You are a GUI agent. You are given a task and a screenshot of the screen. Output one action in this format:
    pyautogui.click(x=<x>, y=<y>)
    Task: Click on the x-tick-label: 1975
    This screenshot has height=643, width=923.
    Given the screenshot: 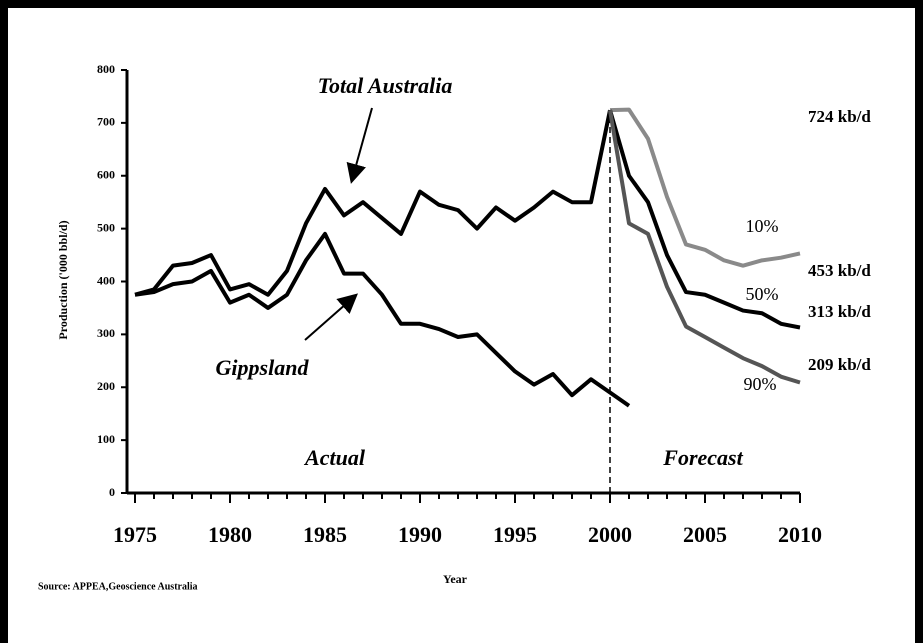 What is the action you would take?
    pyautogui.click(x=135, y=534)
    